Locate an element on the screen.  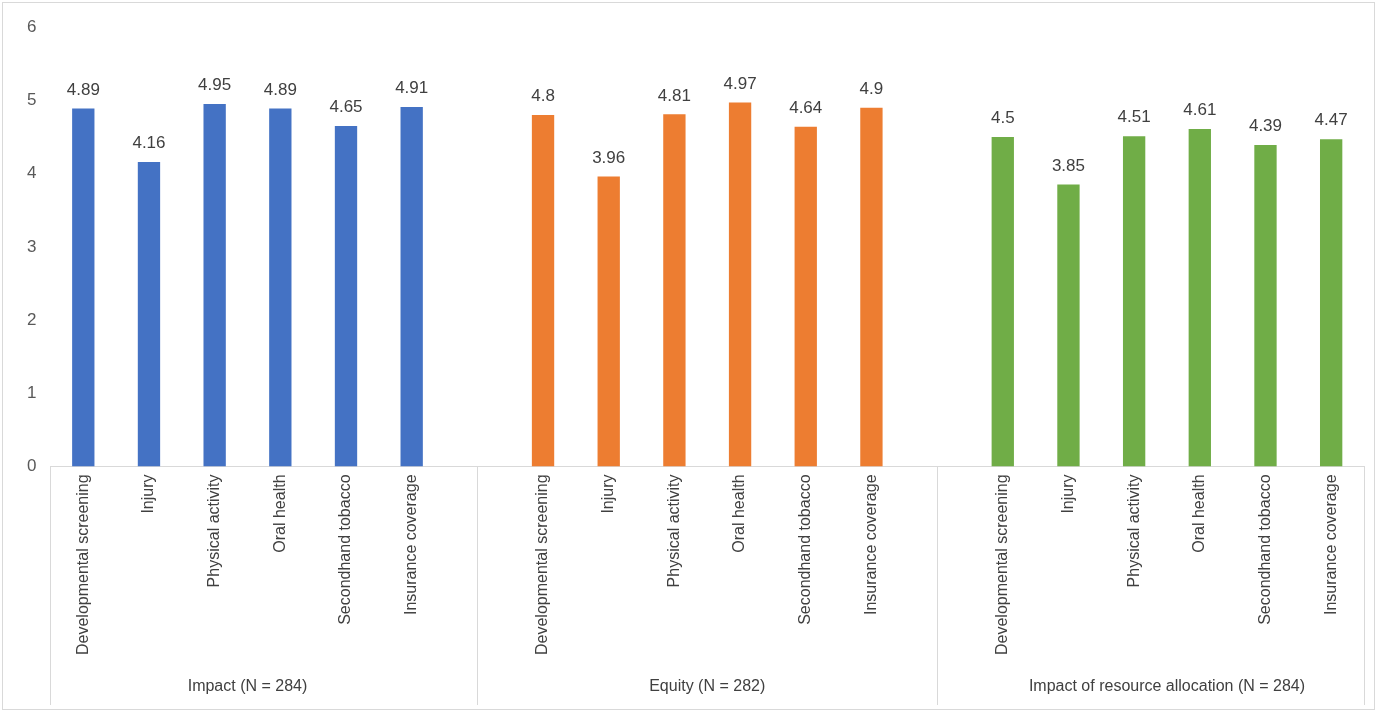
data-label: 4.39 is located at coordinates (1265, 126).